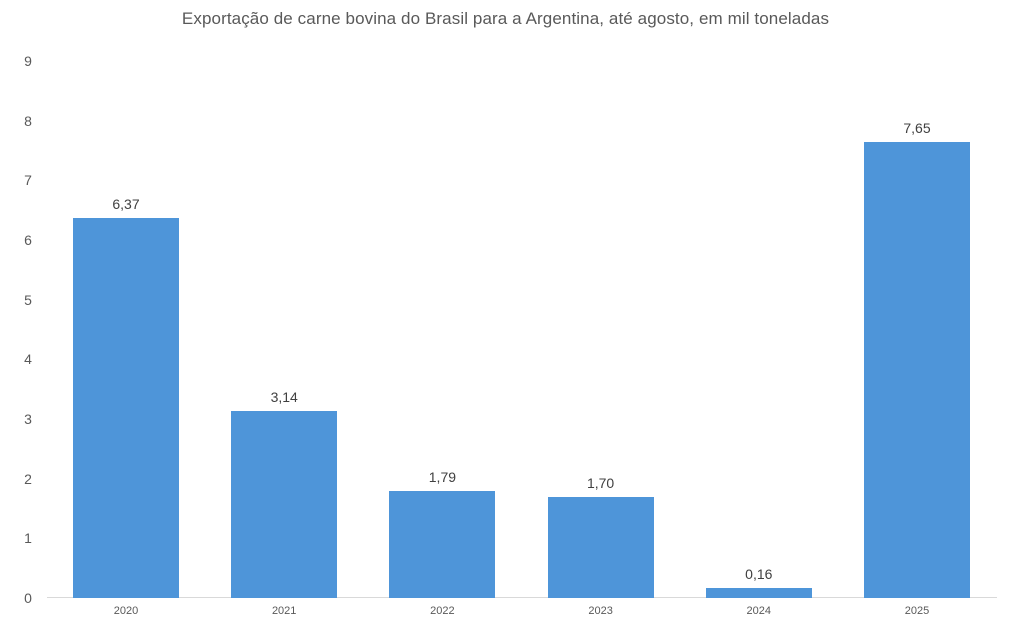  What do you see at coordinates (917, 611) in the screenshot?
I see `x-tick-label: 2025` at bounding box center [917, 611].